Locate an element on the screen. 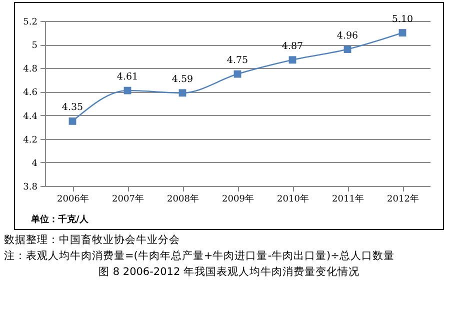  x-tick-label: 2007年 is located at coordinates (128, 199).